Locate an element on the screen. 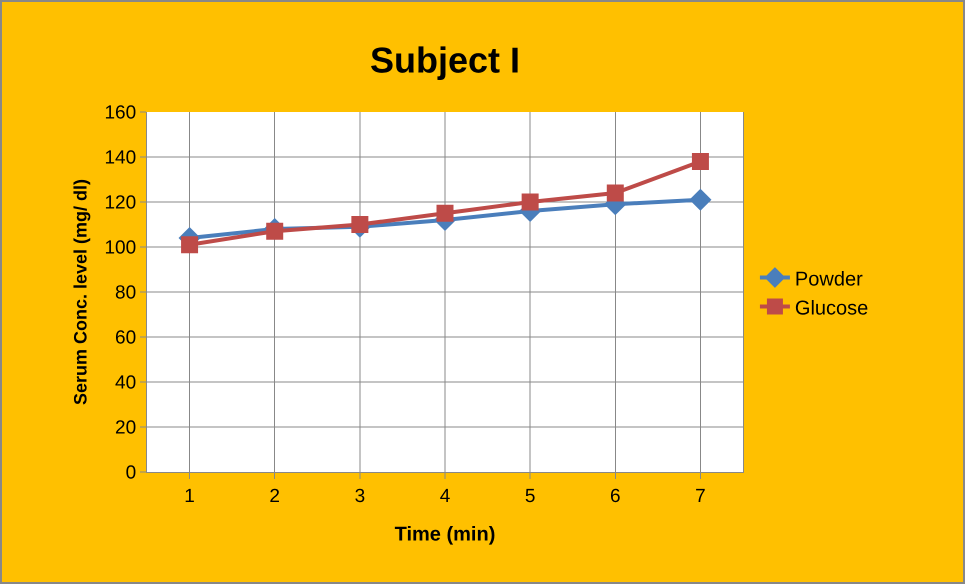 This screenshot has width=965, height=584. y-tick-label: 140 is located at coordinates (120, 158).